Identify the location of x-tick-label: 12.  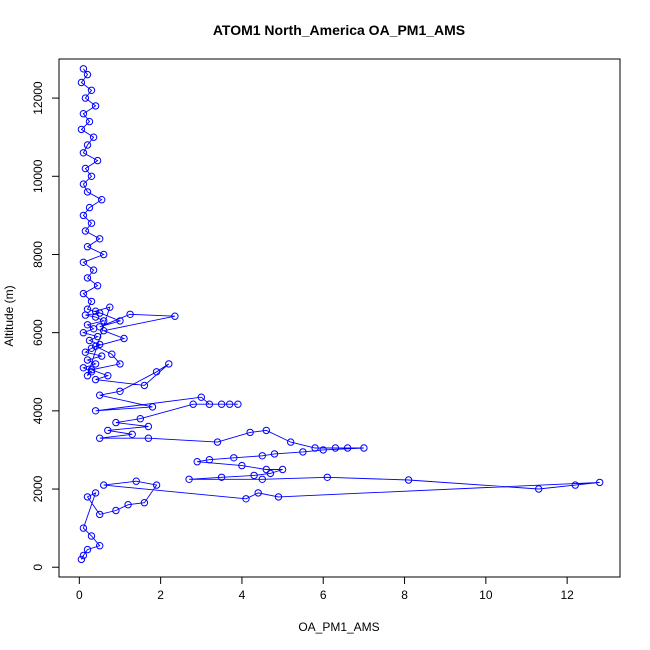
(567, 595).